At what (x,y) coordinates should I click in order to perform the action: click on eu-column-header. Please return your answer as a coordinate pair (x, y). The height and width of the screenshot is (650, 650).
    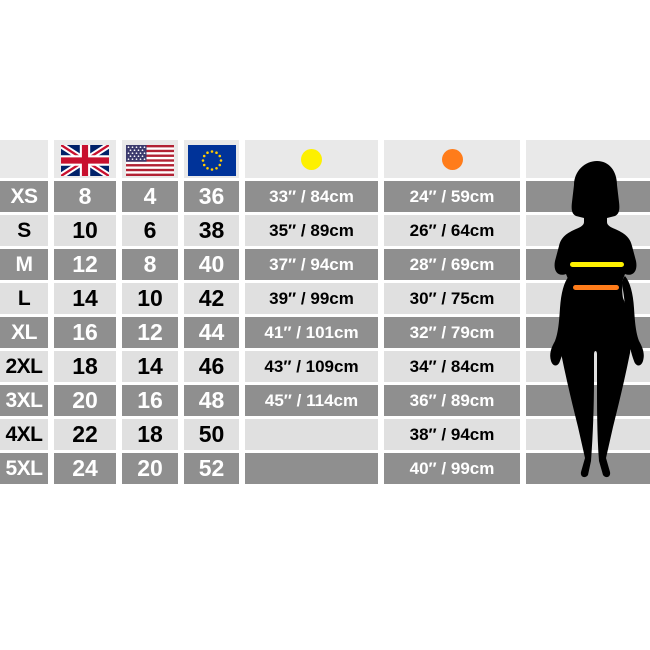
    Looking at the image, I should click on (211, 159).